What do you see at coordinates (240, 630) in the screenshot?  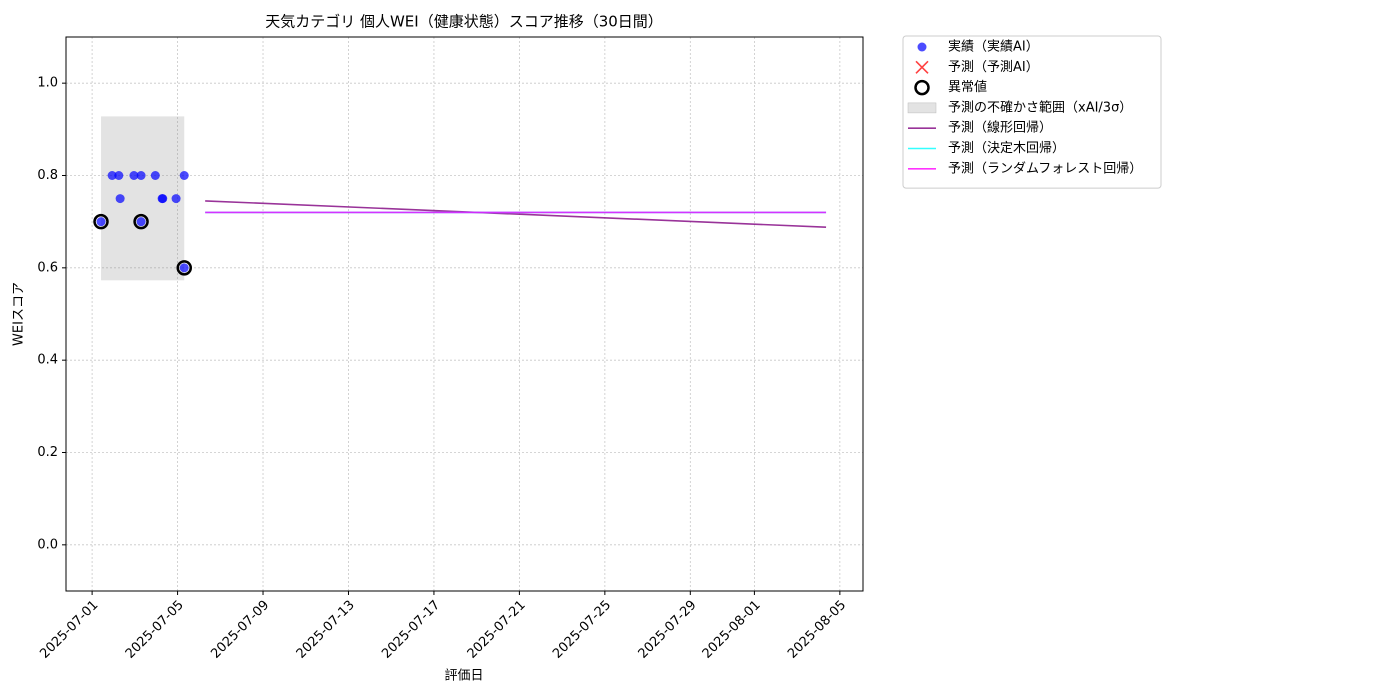 I see `x-tick-label: 2025-07-09` at bounding box center [240, 630].